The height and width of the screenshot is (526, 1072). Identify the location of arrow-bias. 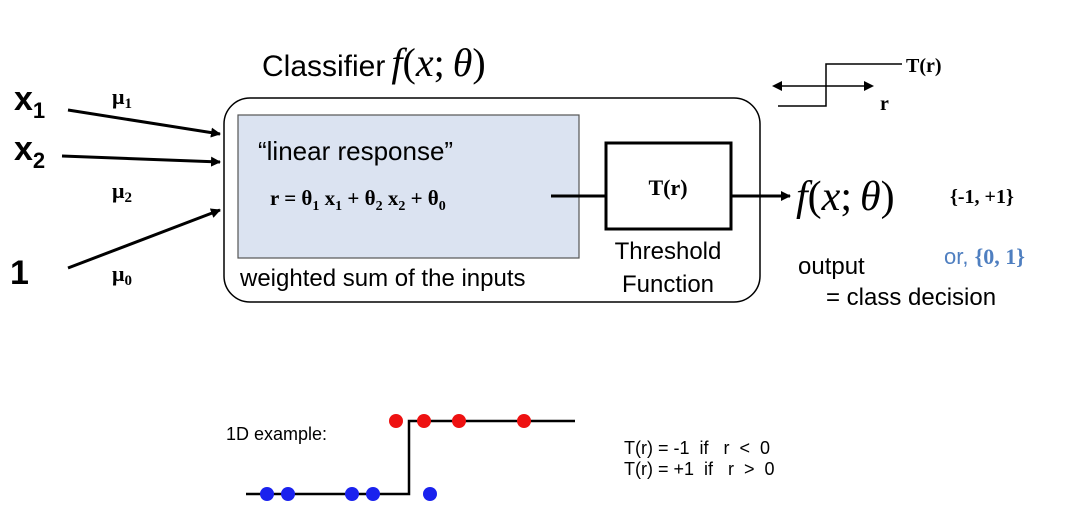
(144, 239).